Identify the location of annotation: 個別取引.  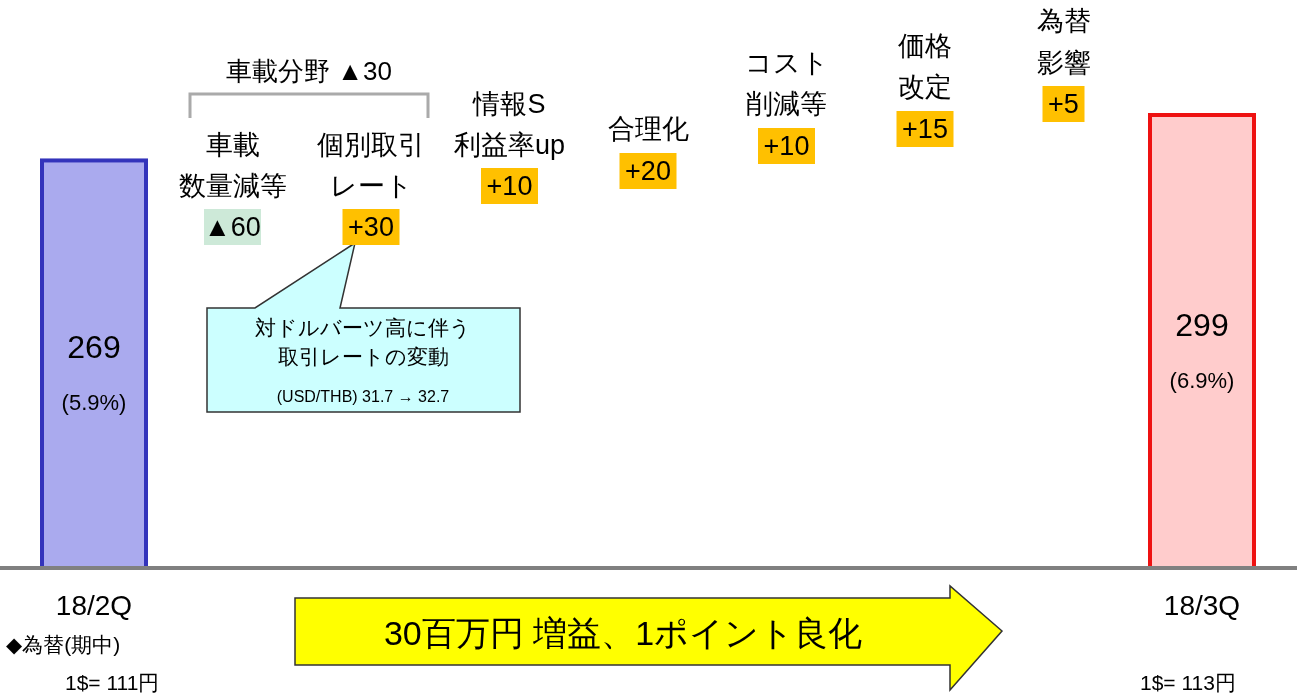
(371, 145).